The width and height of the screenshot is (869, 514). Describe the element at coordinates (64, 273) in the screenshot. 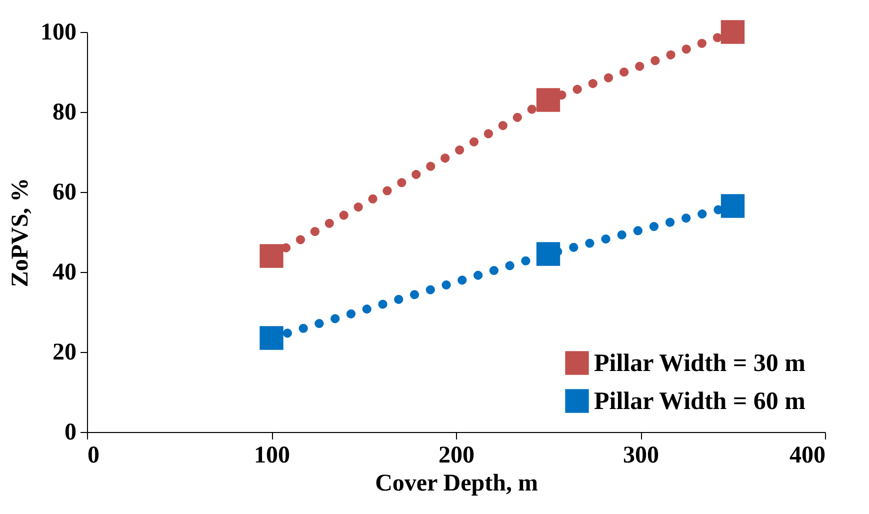

I see `y-tick-label: 40` at that location.